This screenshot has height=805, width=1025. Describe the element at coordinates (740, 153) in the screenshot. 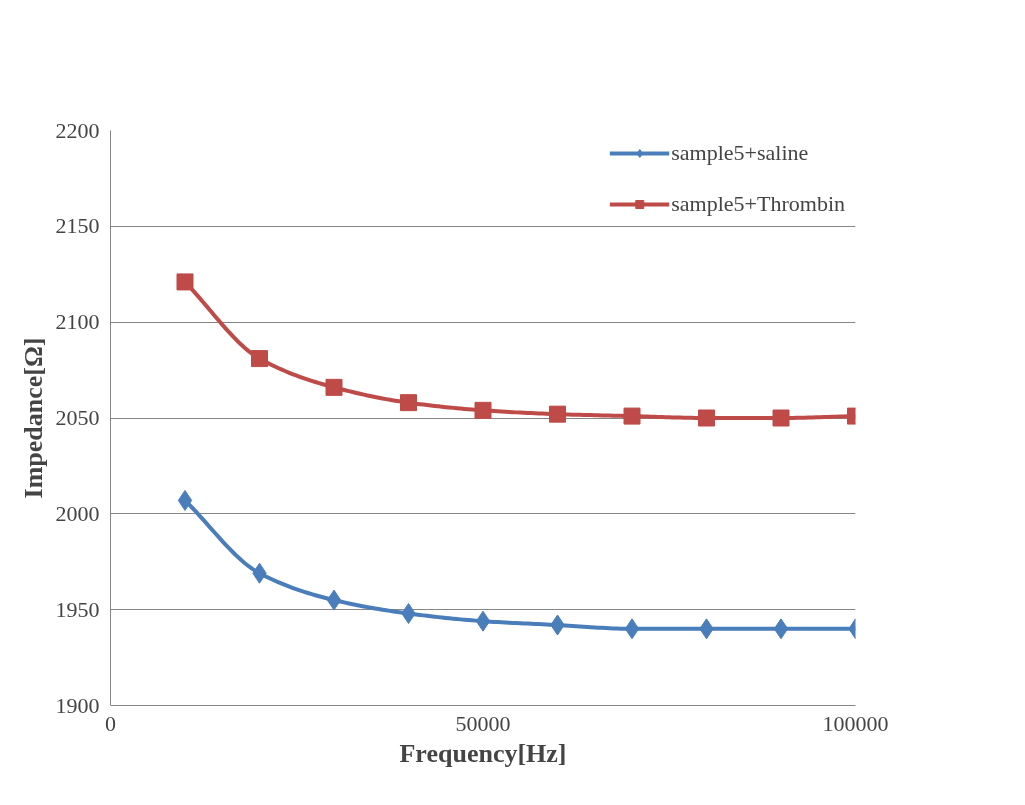

I see `legend-label: sample5+saline` at that location.